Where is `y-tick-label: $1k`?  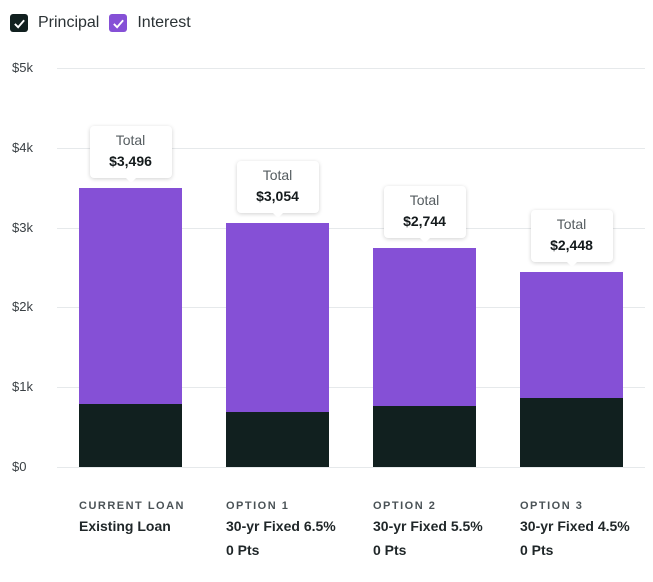
y-tick-label: $1k is located at coordinates (22, 386).